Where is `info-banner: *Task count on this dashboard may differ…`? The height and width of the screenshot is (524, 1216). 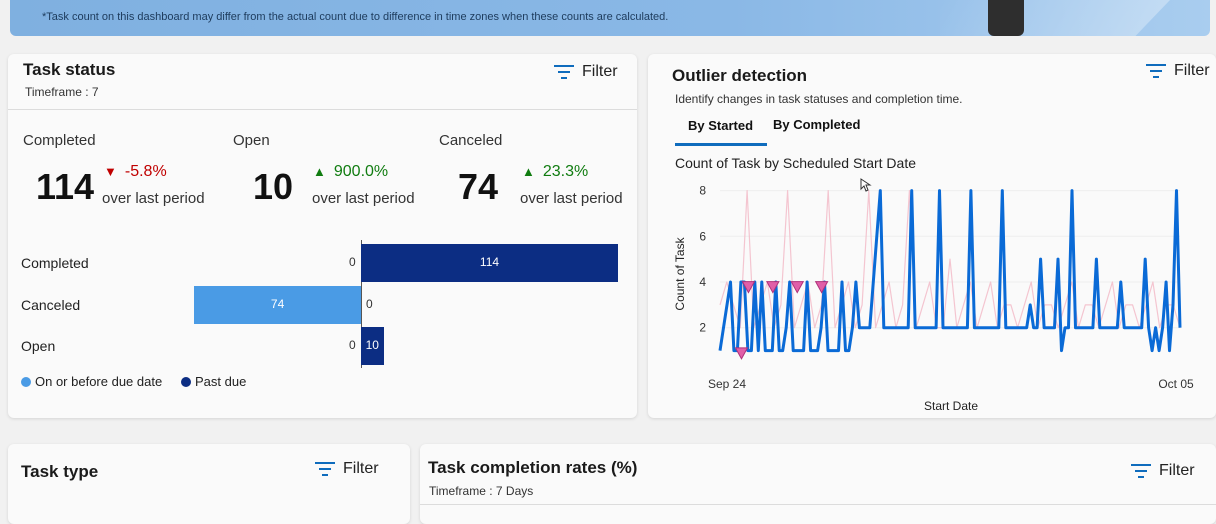 info-banner: *Task count on this dashboard may differ… is located at coordinates (610, 18).